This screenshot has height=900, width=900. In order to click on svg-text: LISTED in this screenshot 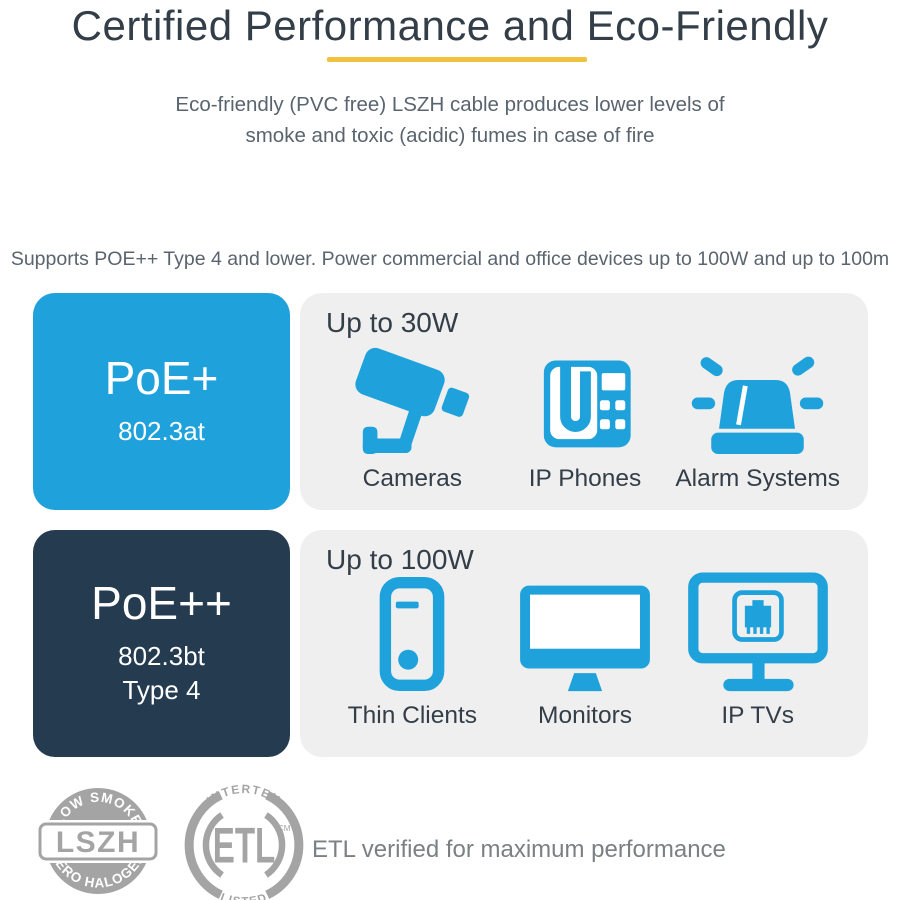, I will do `click(244, 896)`.